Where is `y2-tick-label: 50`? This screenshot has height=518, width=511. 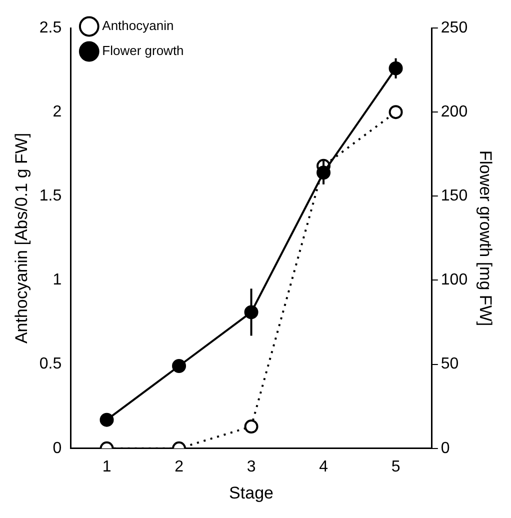 y2-tick-label: 50 is located at coordinates (449, 364).